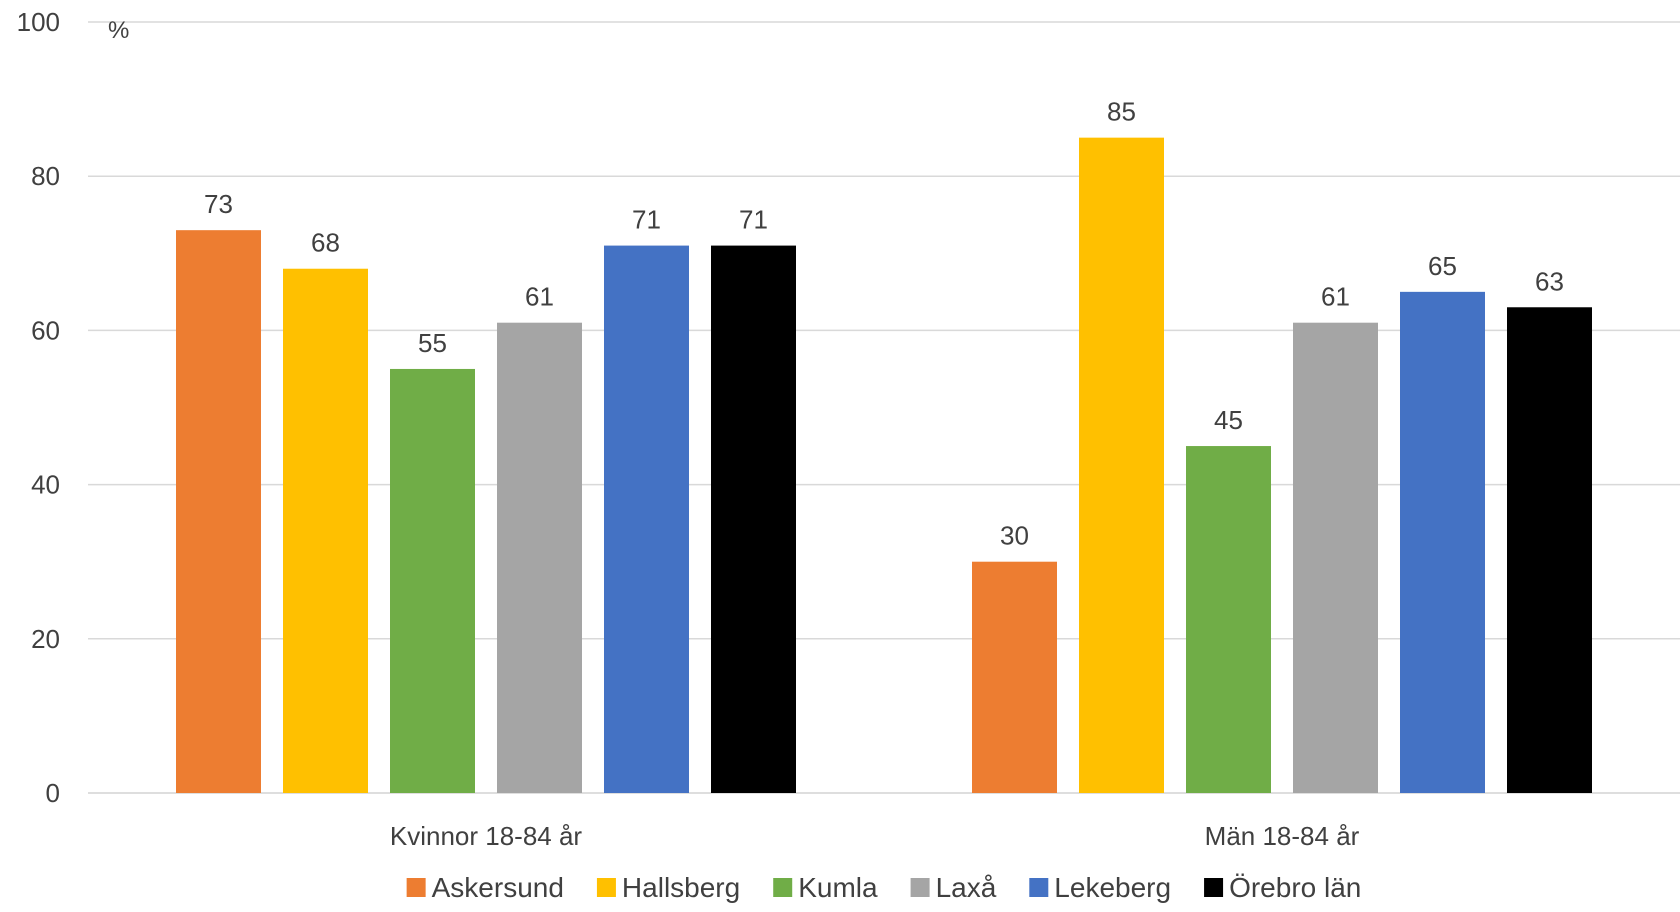  I want to click on data-label: 85, so click(1121, 112).